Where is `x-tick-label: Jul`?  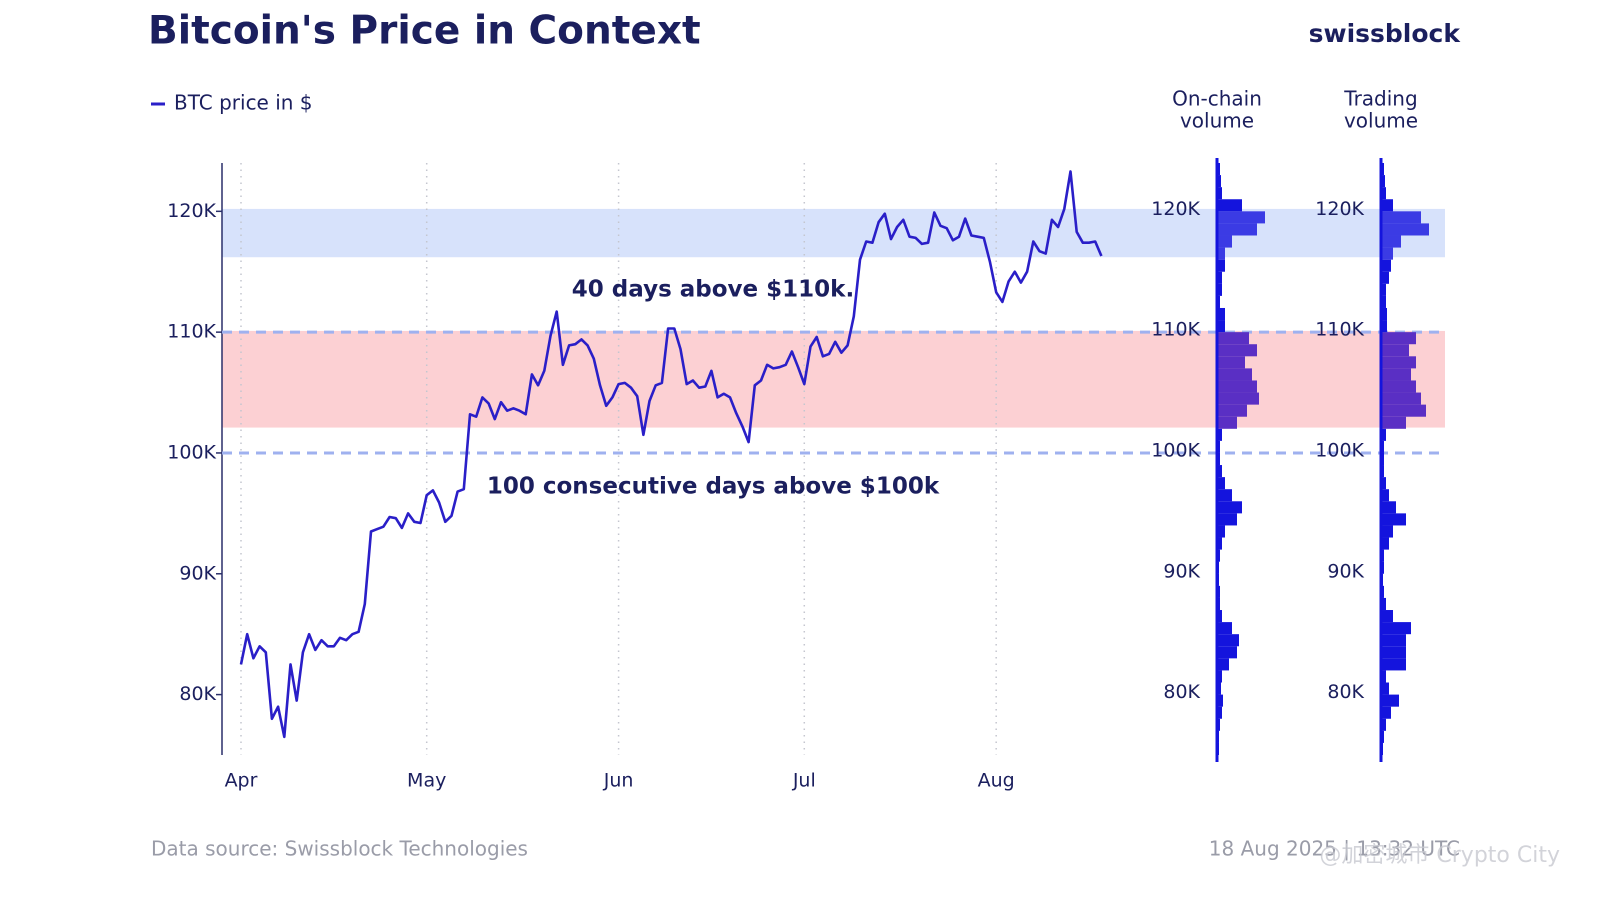
x-tick-label: Jul is located at coordinates (804, 781).